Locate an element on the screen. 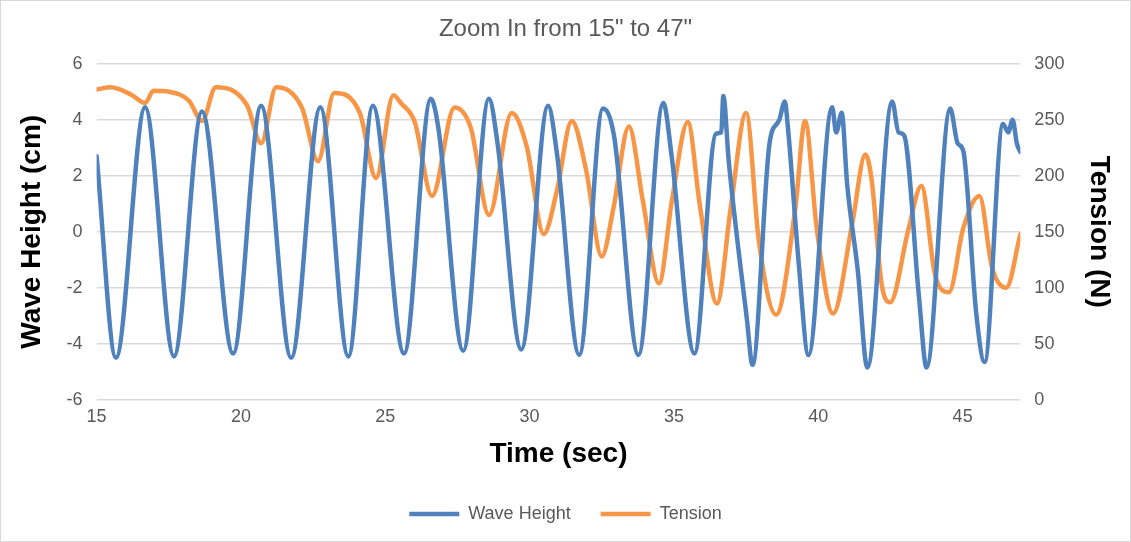 This screenshot has height=542, width=1131. y-axis-title: Wave Height (cm) is located at coordinates (30, 231).